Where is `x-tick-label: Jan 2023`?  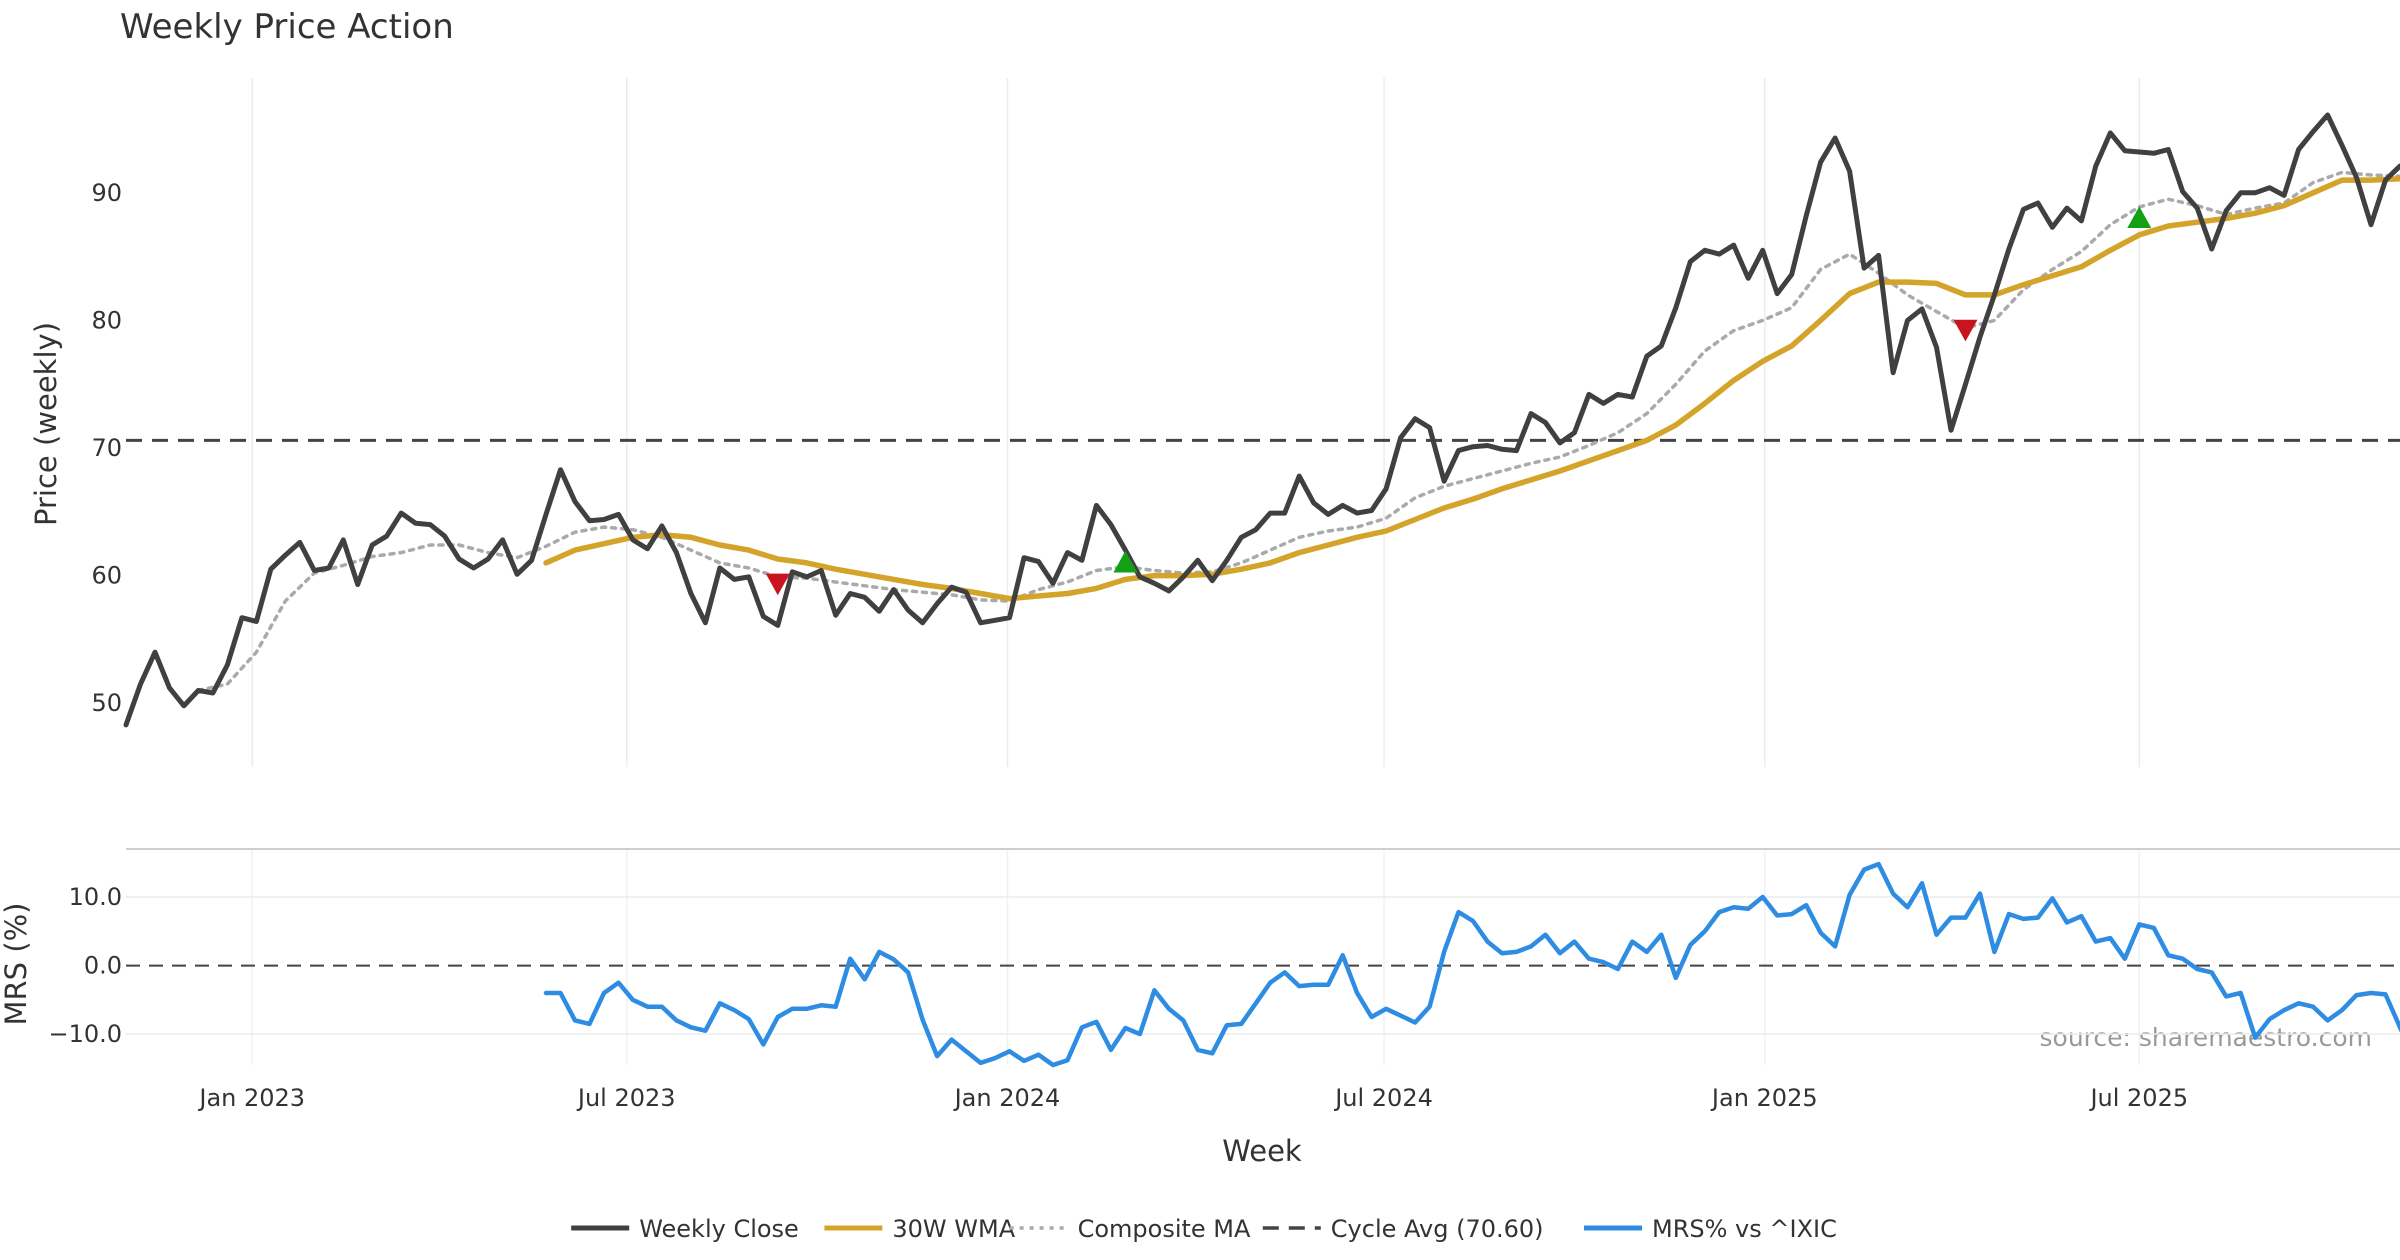 x-tick-label: Jan 2023 is located at coordinates (251, 1098).